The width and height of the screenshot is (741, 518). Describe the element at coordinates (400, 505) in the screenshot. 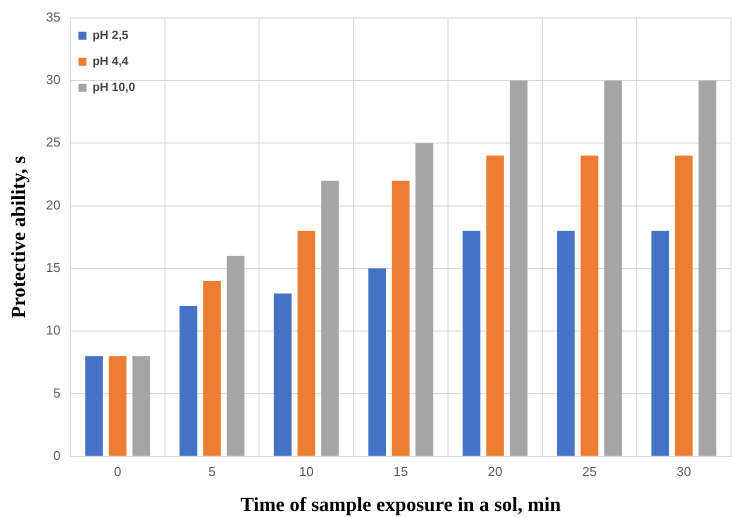

I see `x-axis-title: Time of sample exposure in a sol, min` at that location.